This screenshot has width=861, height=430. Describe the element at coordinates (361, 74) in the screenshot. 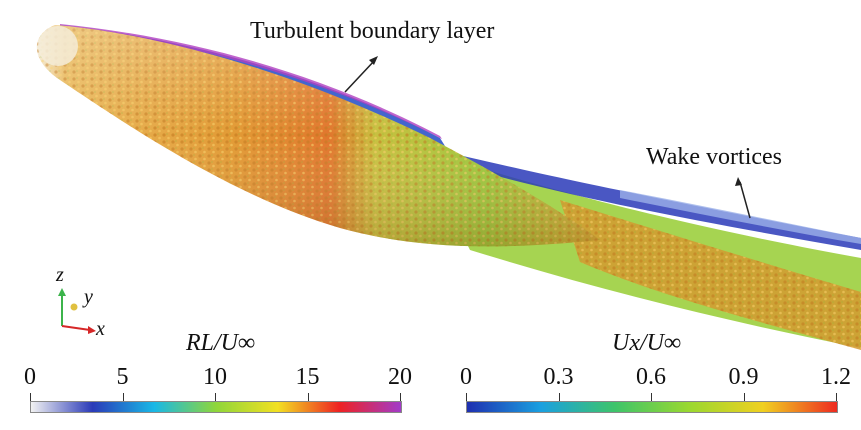

I see `boundary-layer-arrow` at that location.